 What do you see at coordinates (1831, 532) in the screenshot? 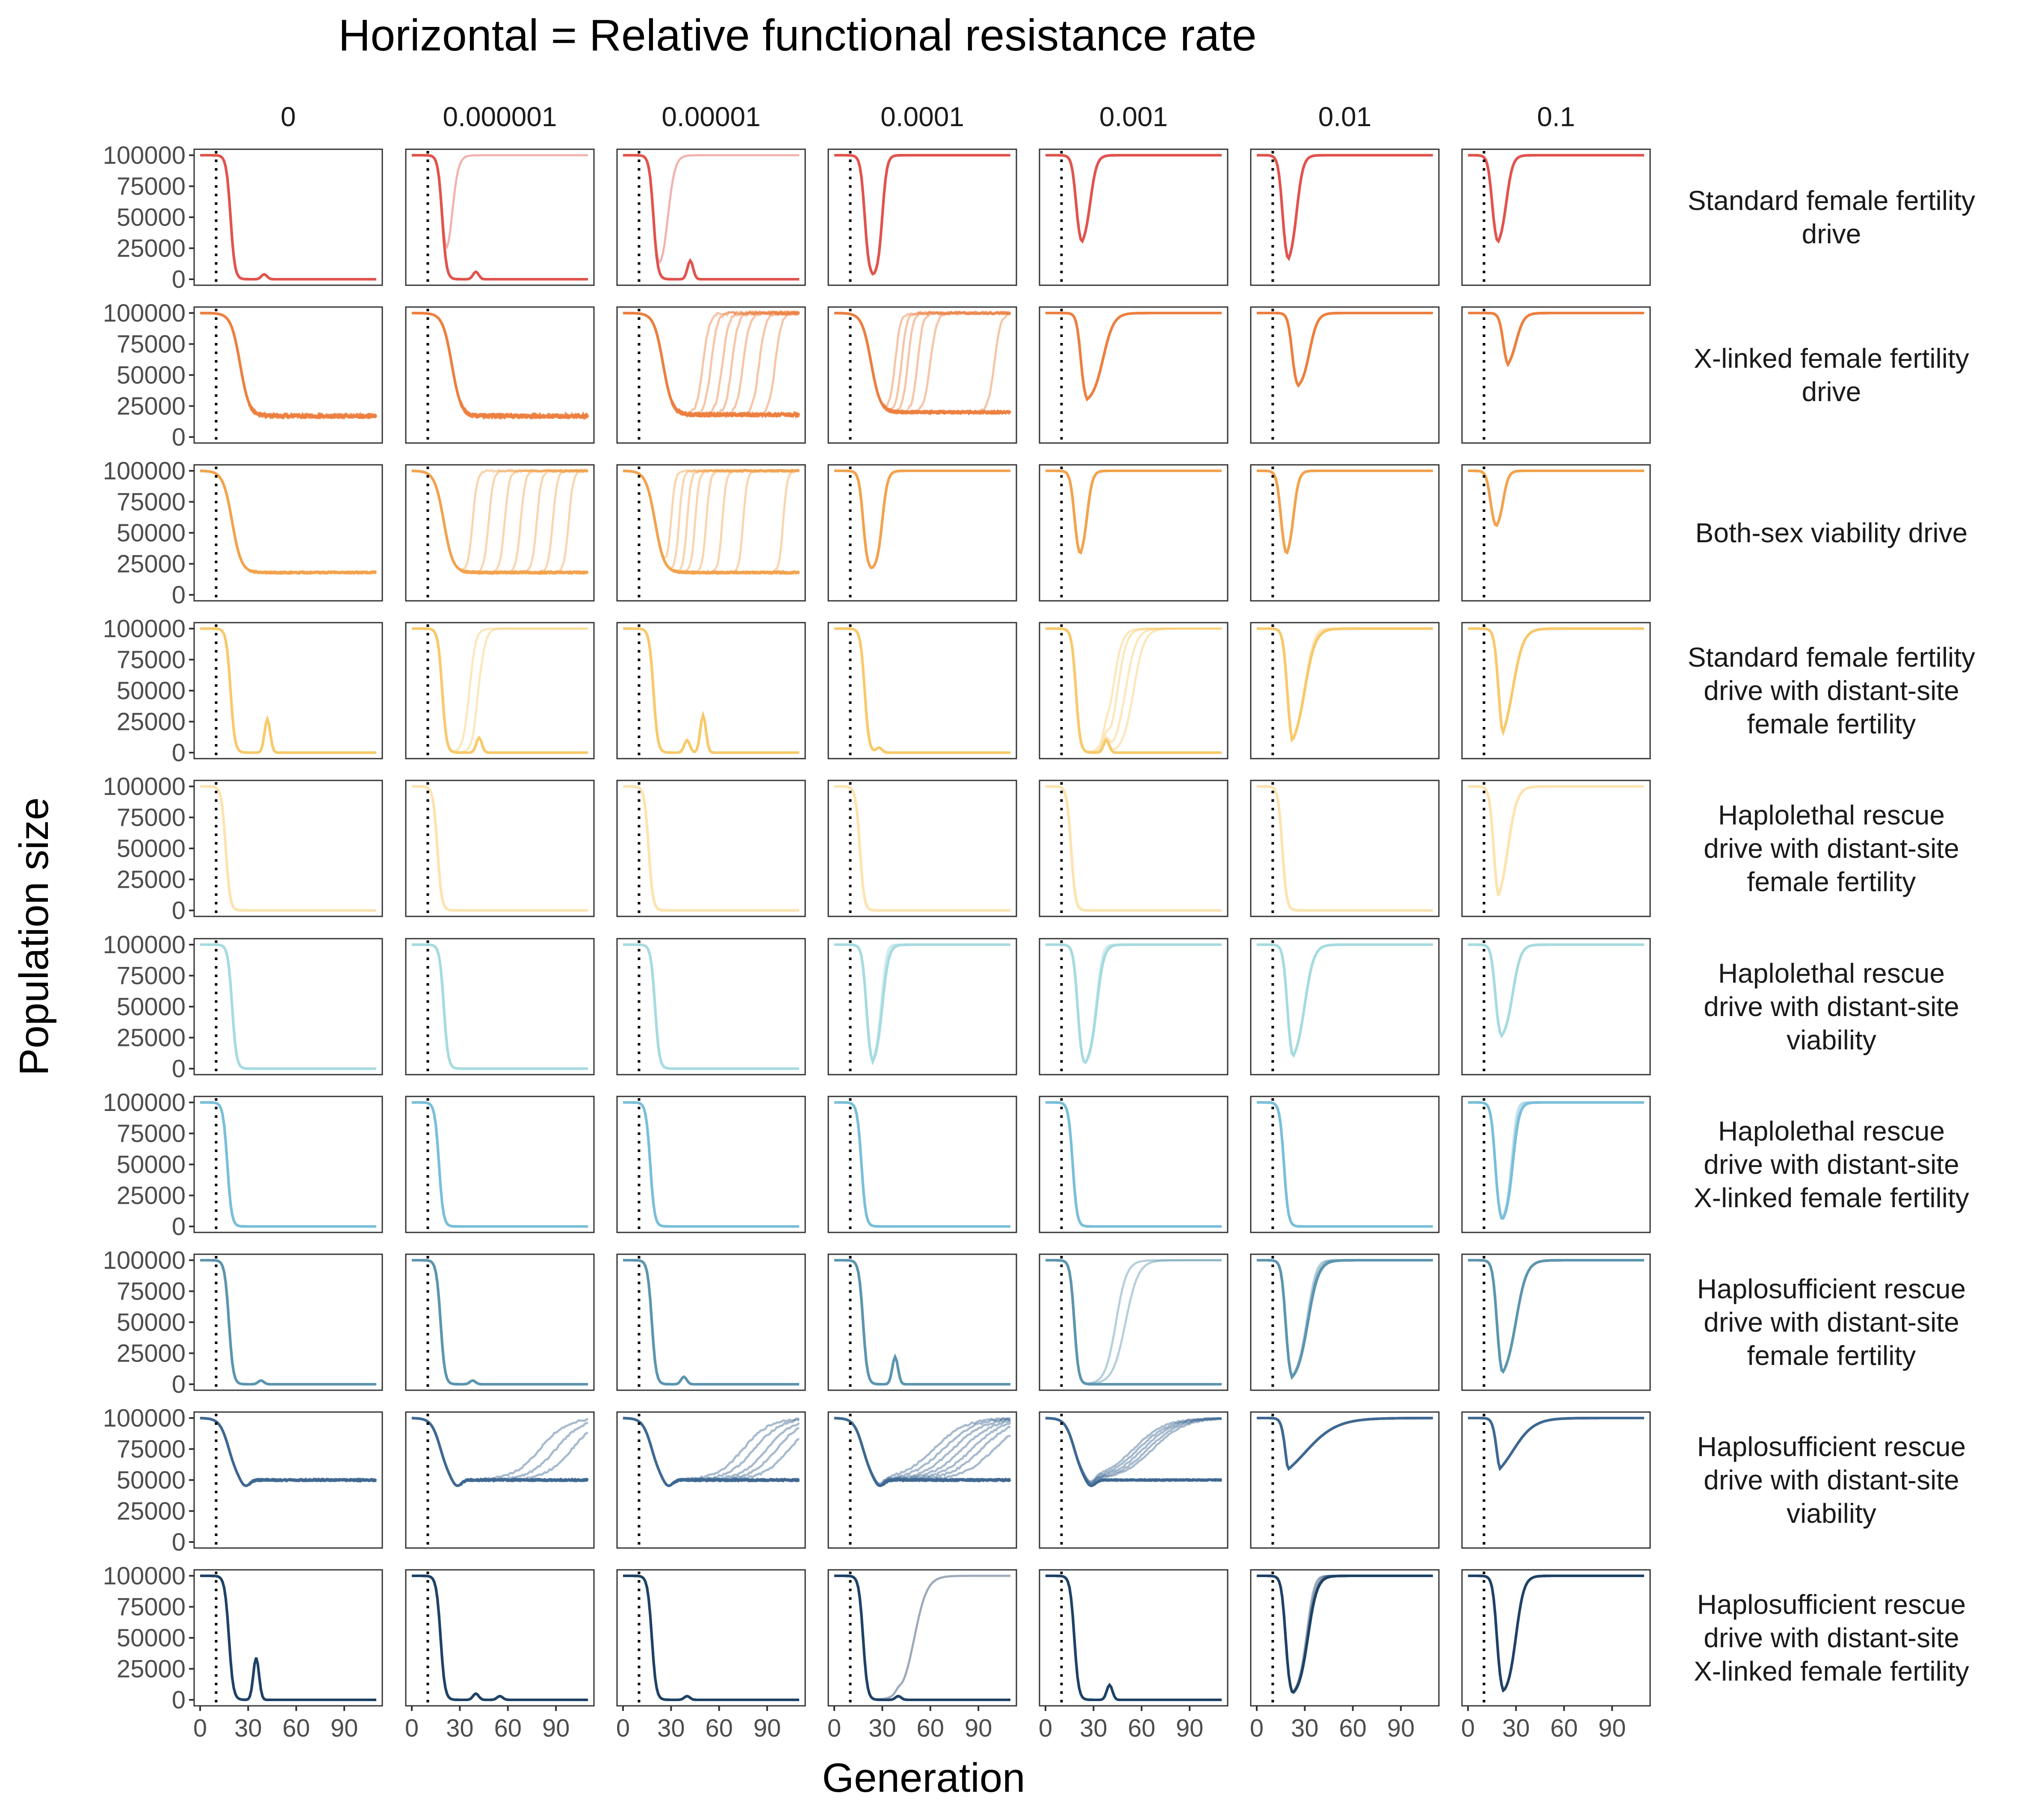
I see `row-strip-label: Both-sex viability drive` at bounding box center [1831, 532].